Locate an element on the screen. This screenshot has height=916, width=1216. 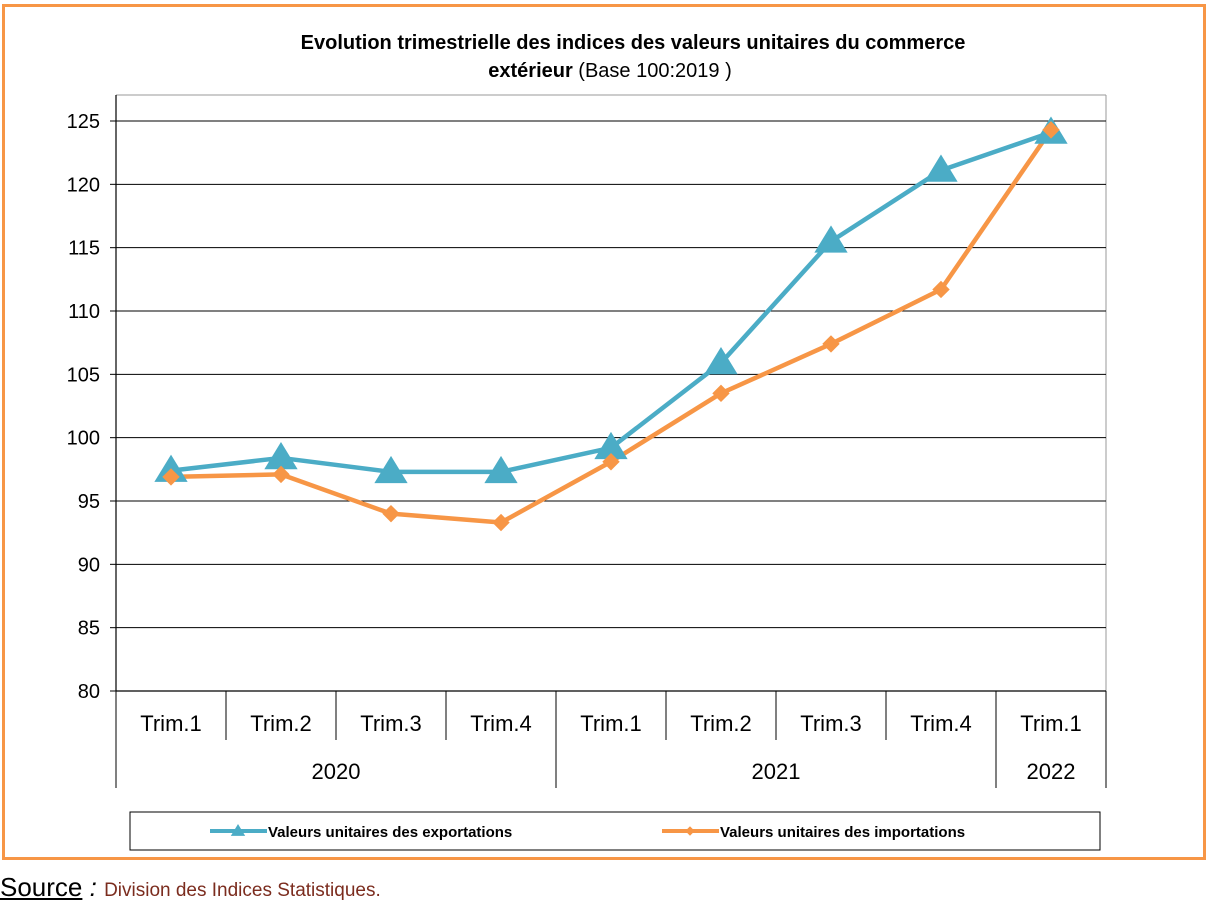
y-tick-label: 85 is located at coordinates (89, 629).